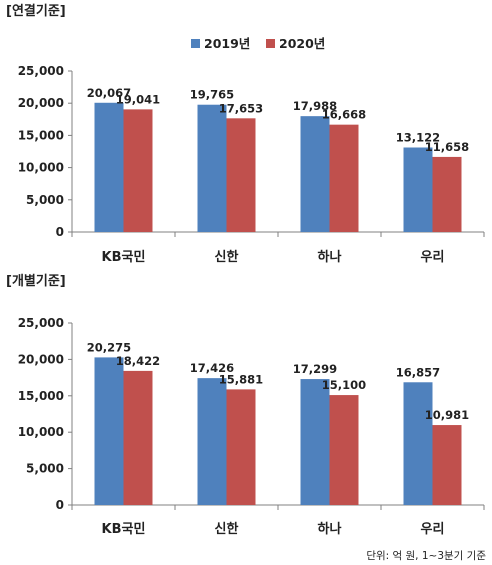 This screenshot has width=492, height=565. I want to click on chart-2-category-label: 신한, so click(227, 529).